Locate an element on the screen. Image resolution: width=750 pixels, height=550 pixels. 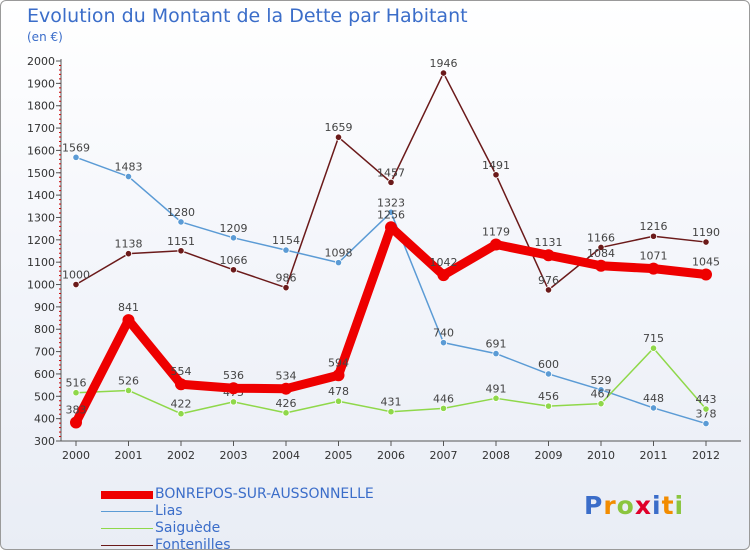
data-label: 383 is located at coordinates (76, 409).